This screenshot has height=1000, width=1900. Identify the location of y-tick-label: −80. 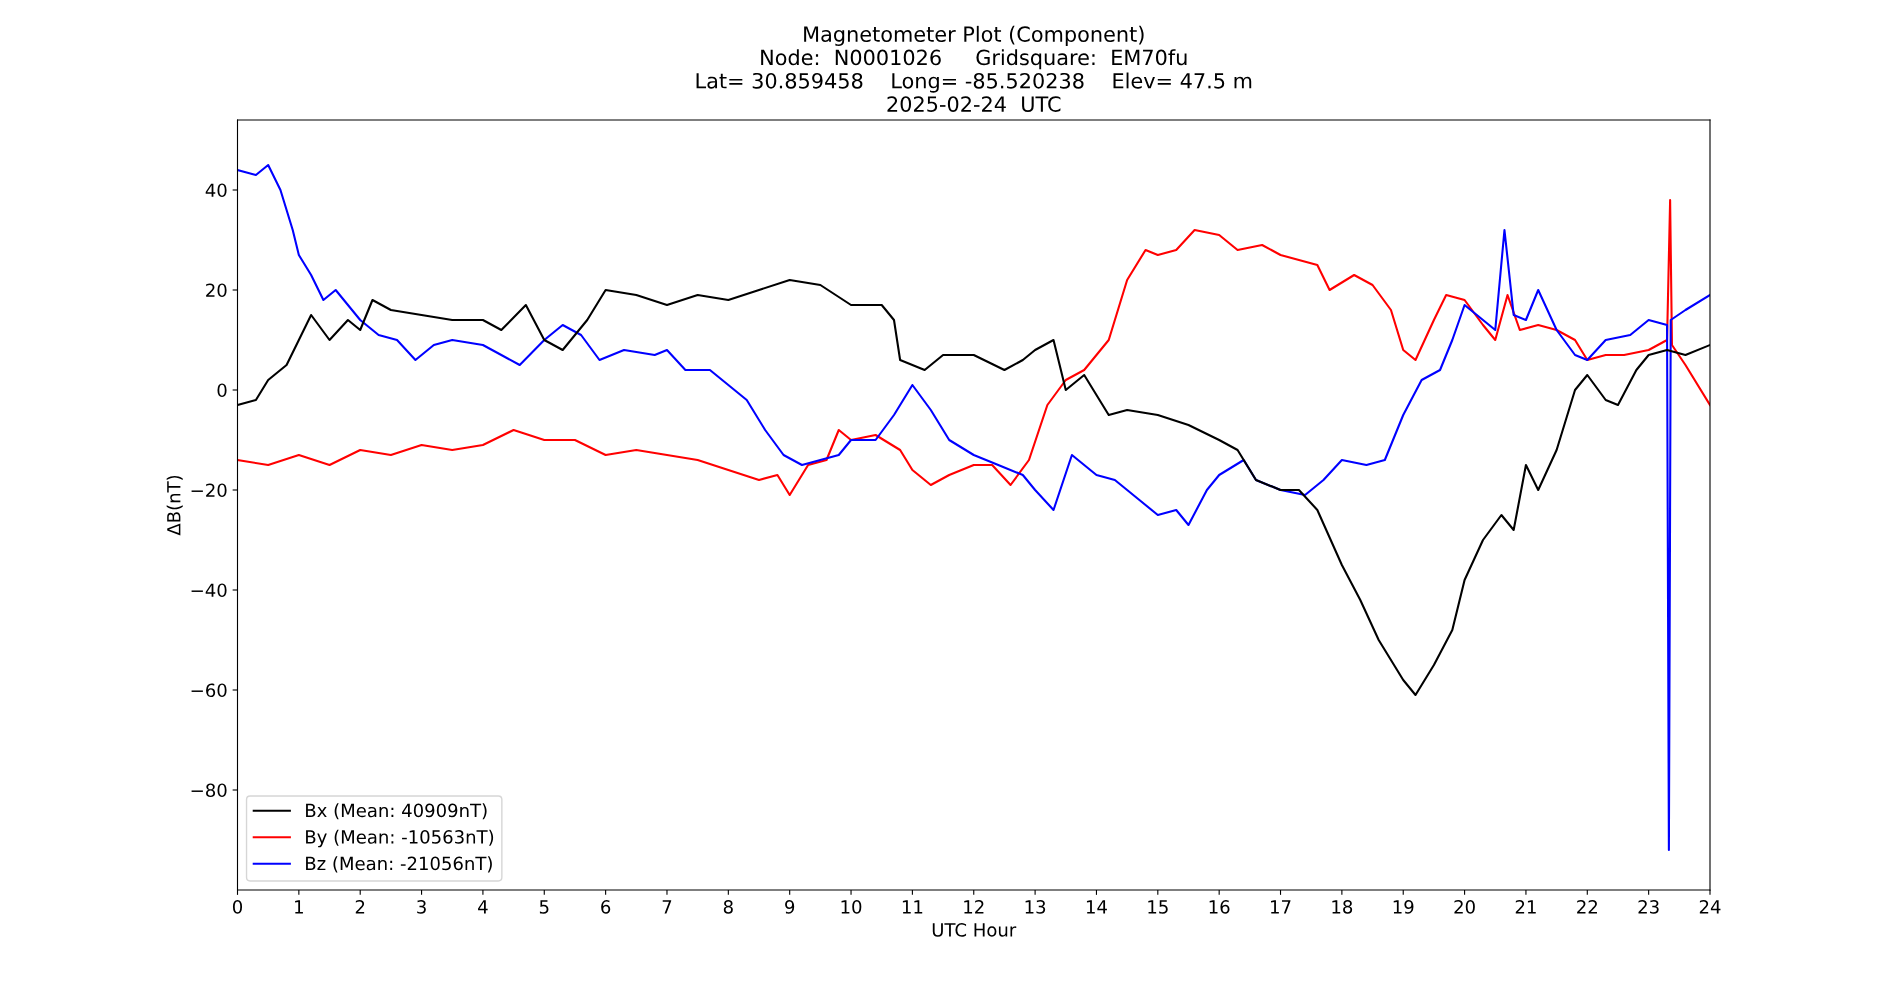
(209, 790).